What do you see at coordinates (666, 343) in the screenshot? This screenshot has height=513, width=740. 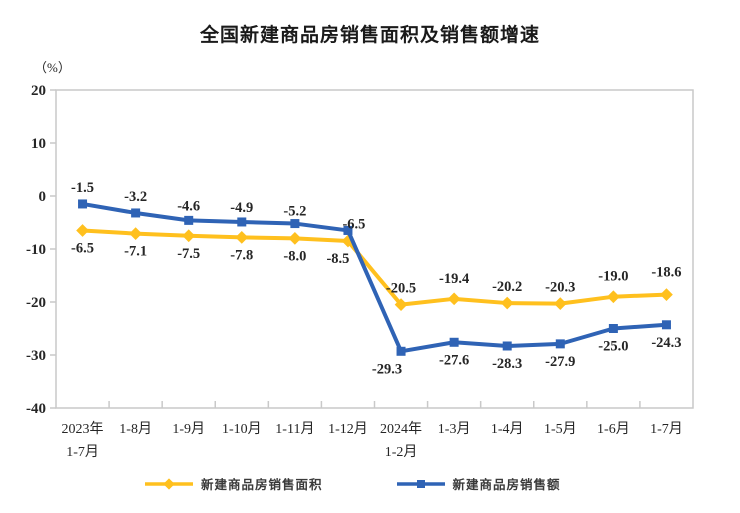 I see `svg-text: -24.3` at bounding box center [666, 343].